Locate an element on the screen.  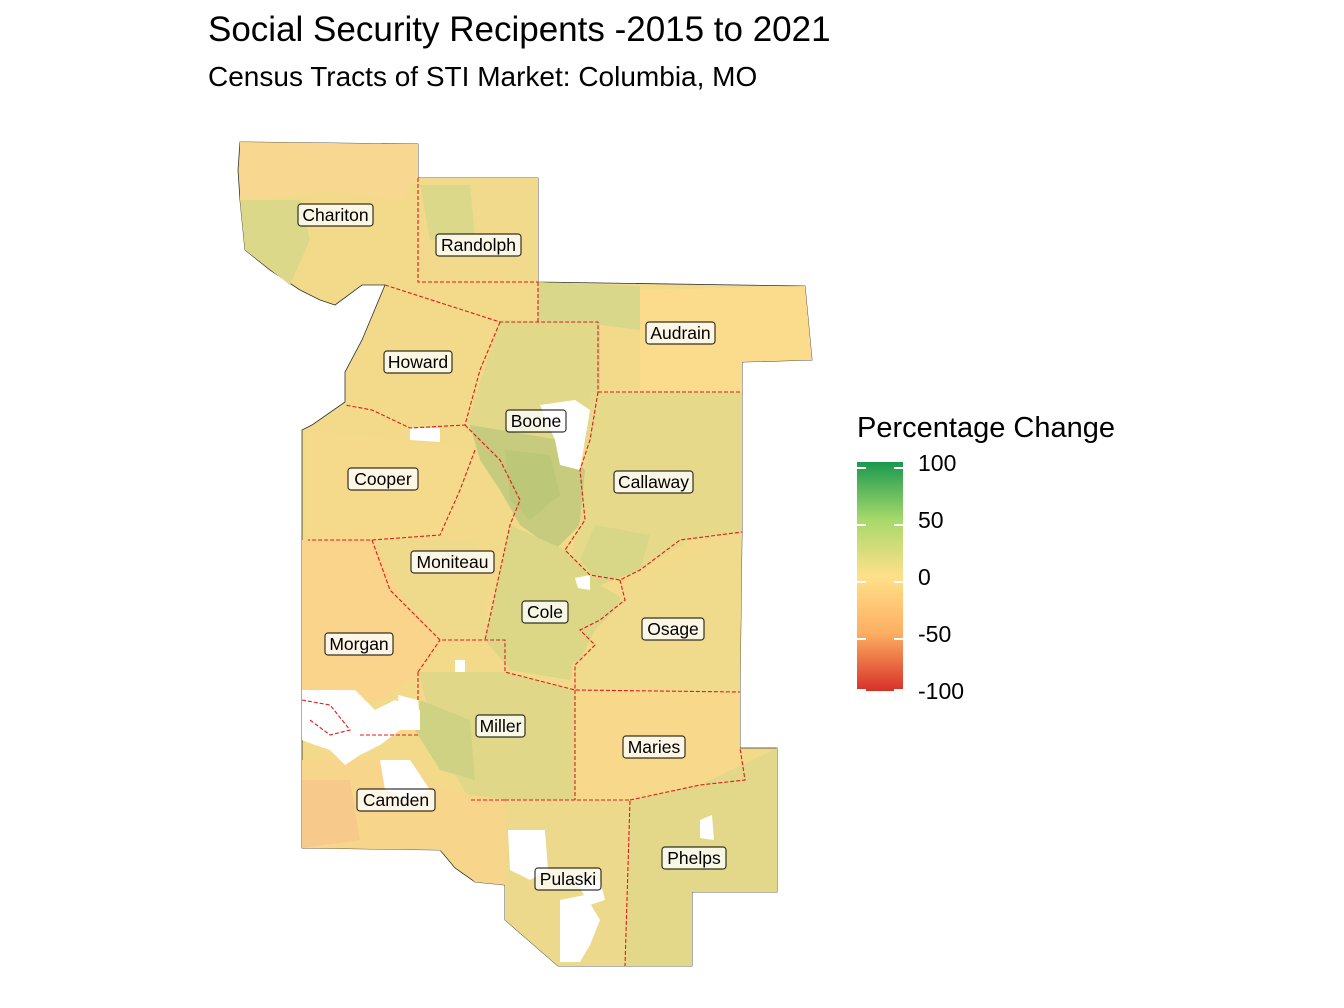
svg-text: Phelps is located at coordinates (694, 858).